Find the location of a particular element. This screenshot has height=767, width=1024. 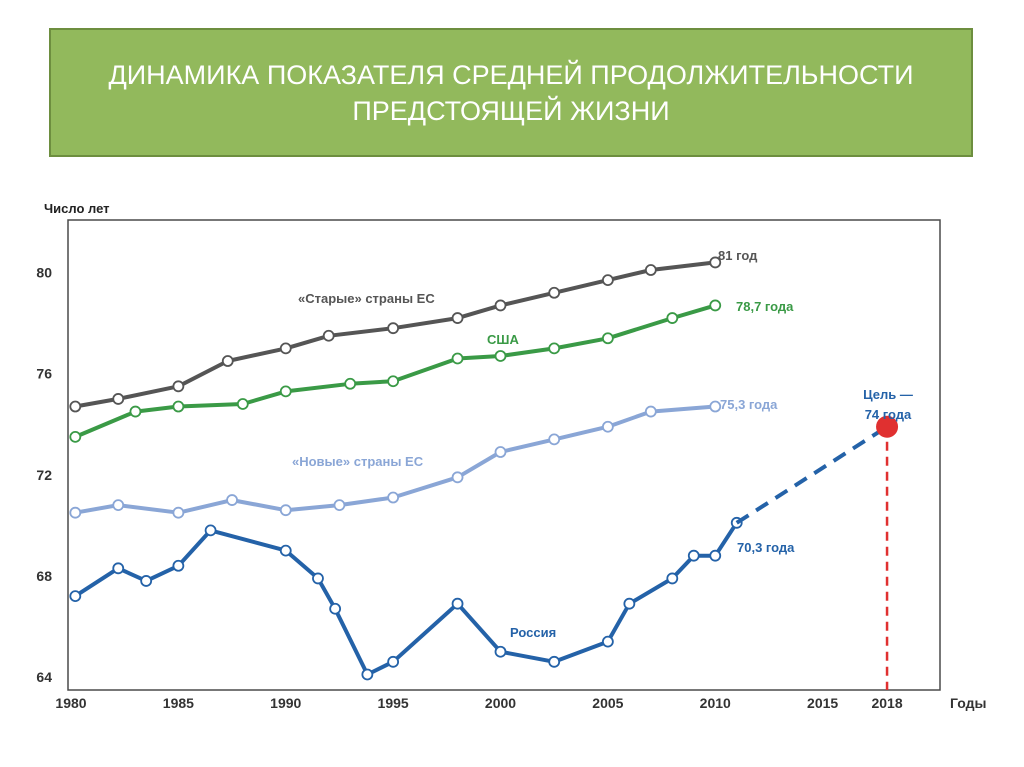

x-axis-label: Годы is located at coordinates (968, 703).